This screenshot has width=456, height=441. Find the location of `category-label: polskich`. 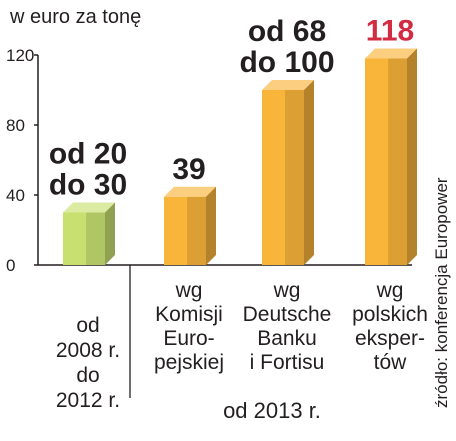

category-label: polskich is located at coordinates (390, 314).